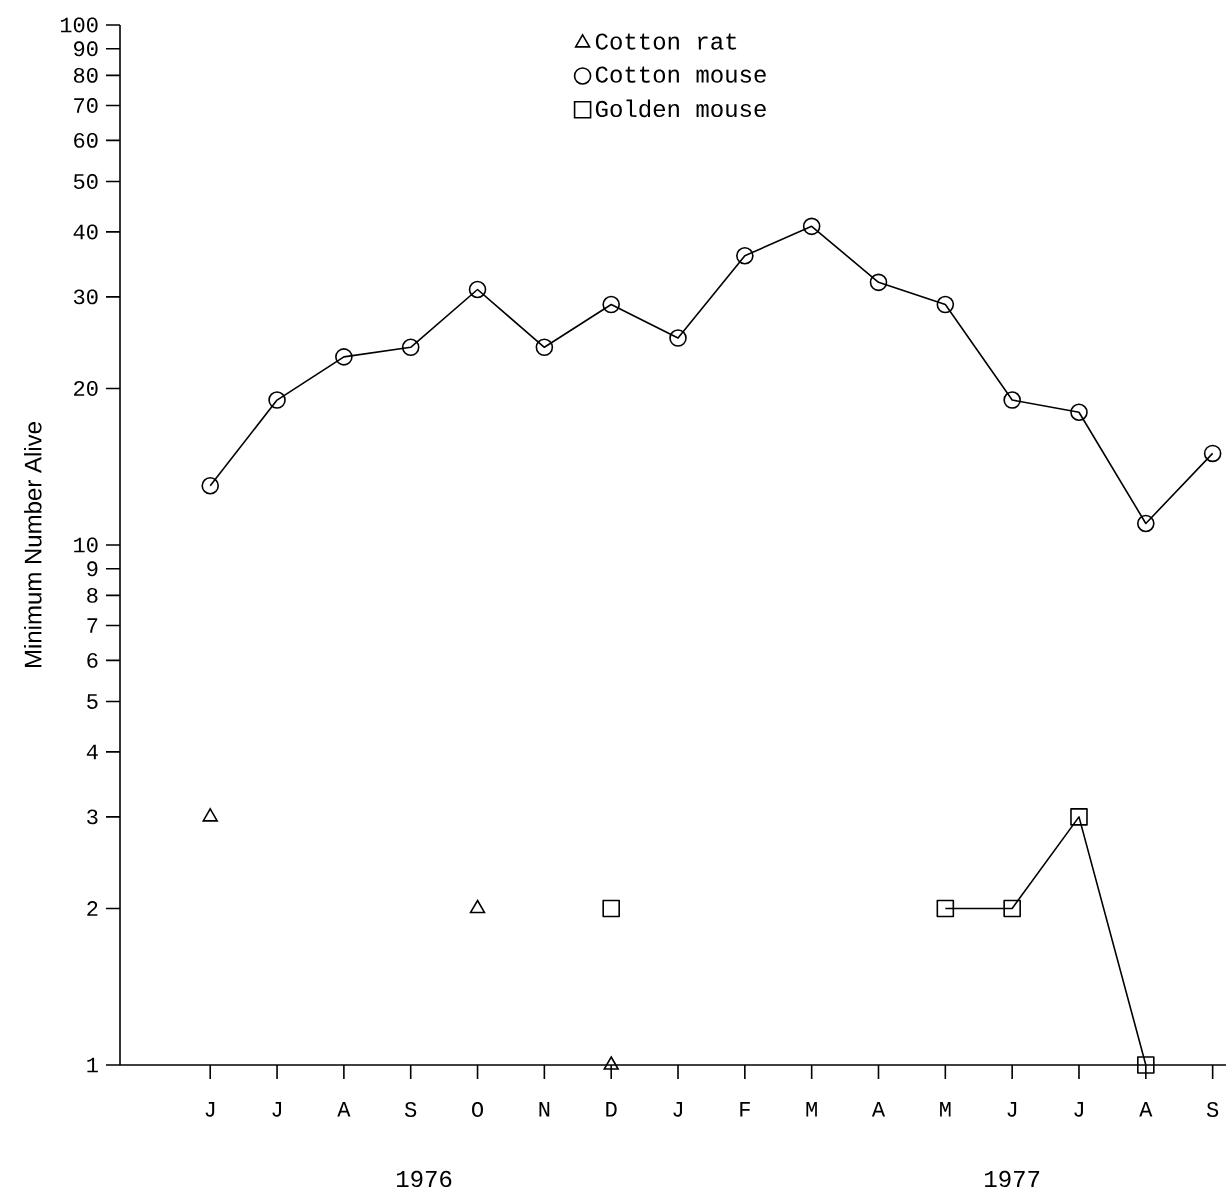 The image size is (1227, 1197). Describe the element at coordinates (86, 49) in the screenshot. I see `y-tick-label: 90` at that location.